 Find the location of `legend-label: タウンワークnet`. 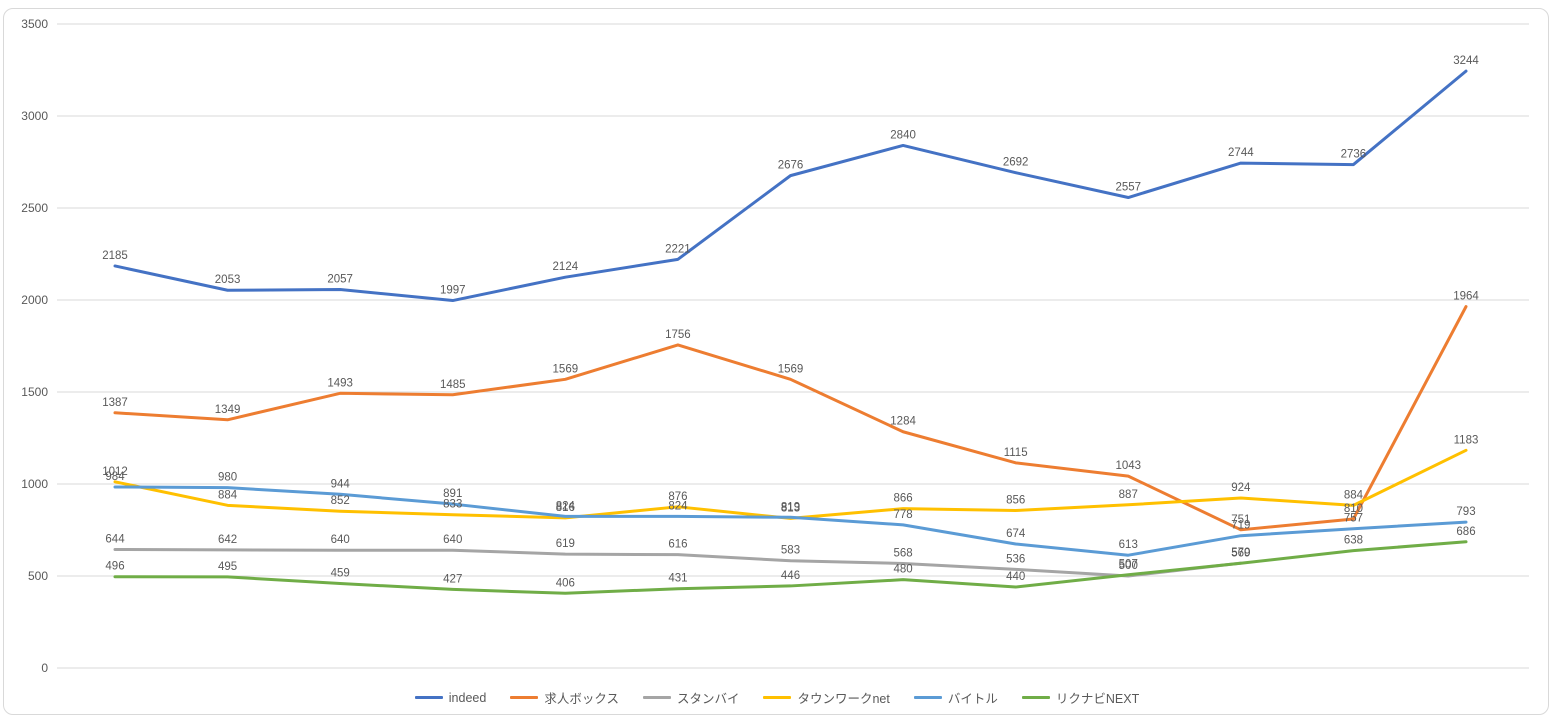

legend-label: タウンワークnet is located at coordinates (843, 699).